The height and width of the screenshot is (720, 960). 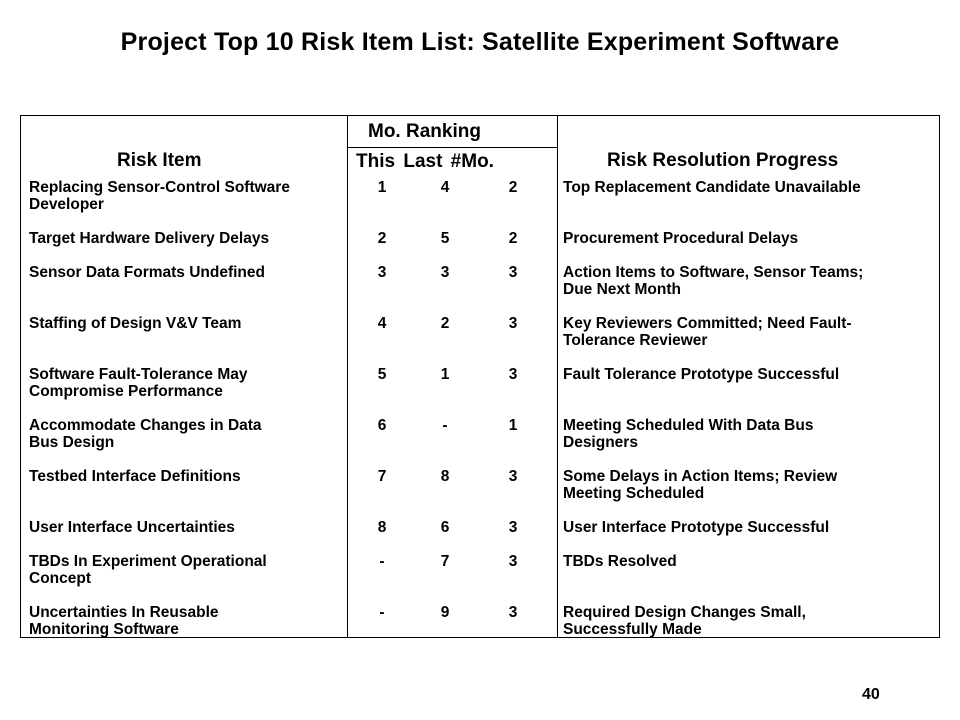 I want to click on resolution-progress-cell: Top Replacement Candidate Unavailable, so click(x=712, y=187).